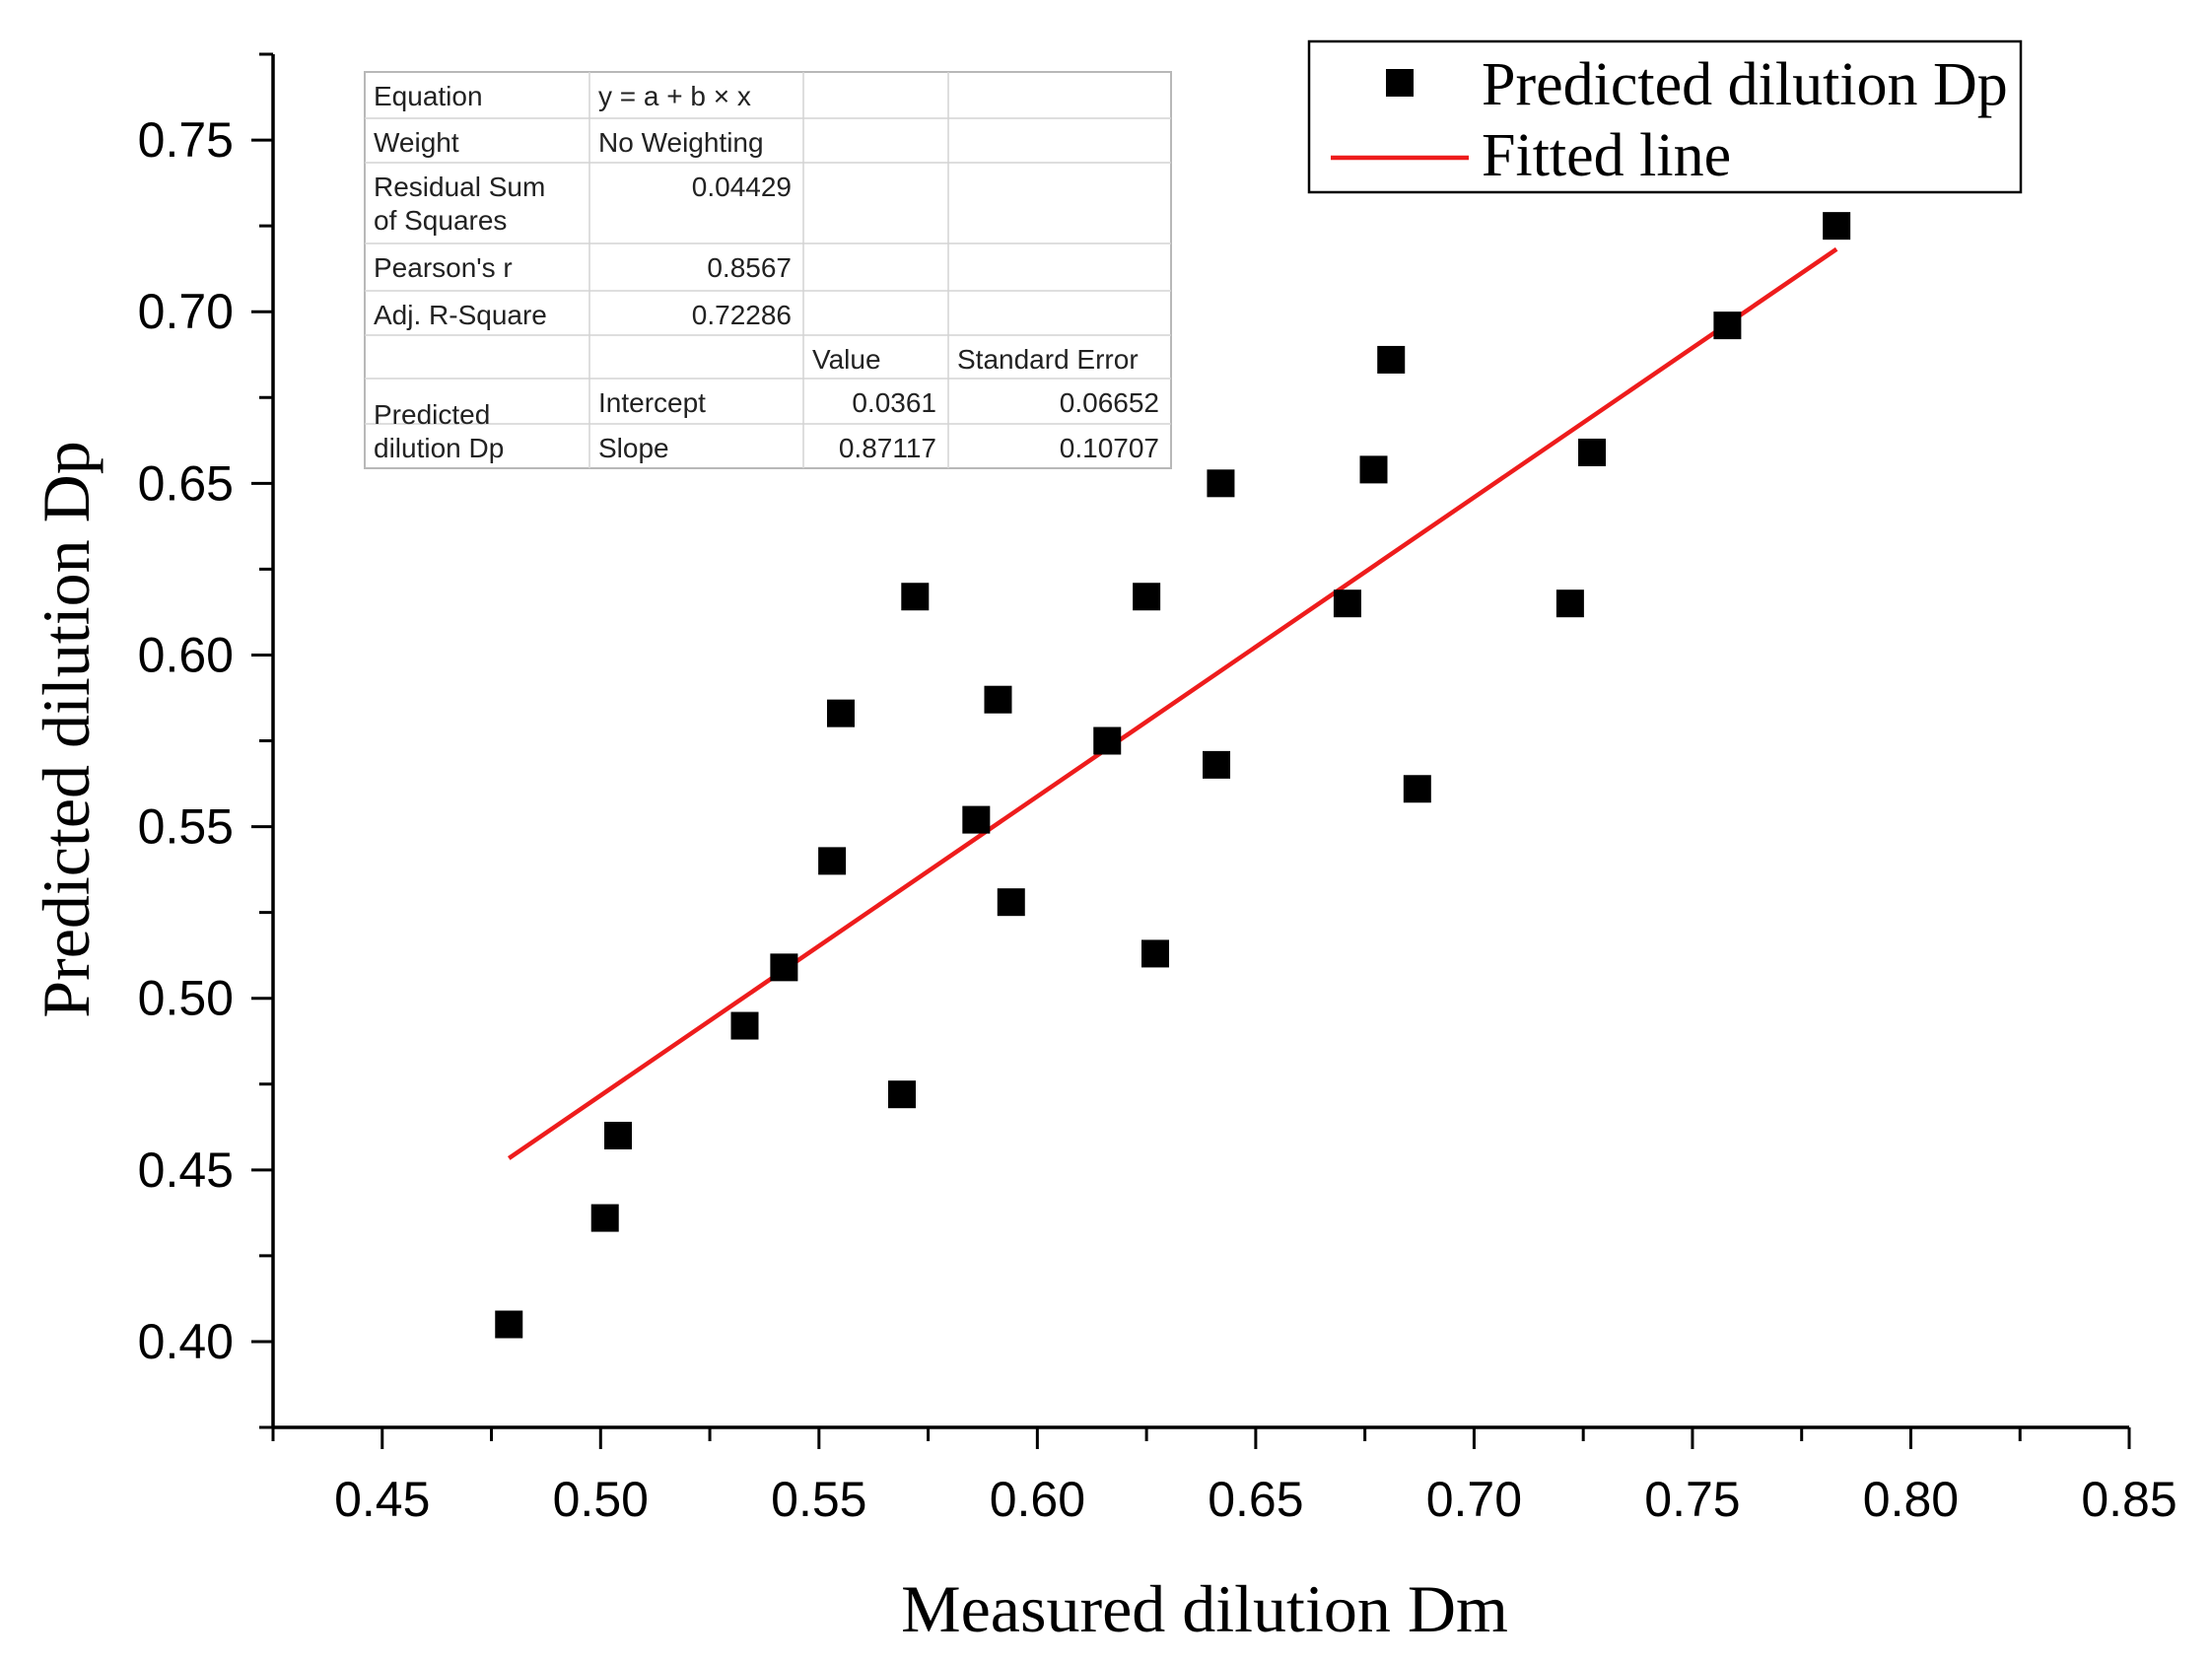  I want to click on x-tick-label: 0.65, so click(1256, 1499).